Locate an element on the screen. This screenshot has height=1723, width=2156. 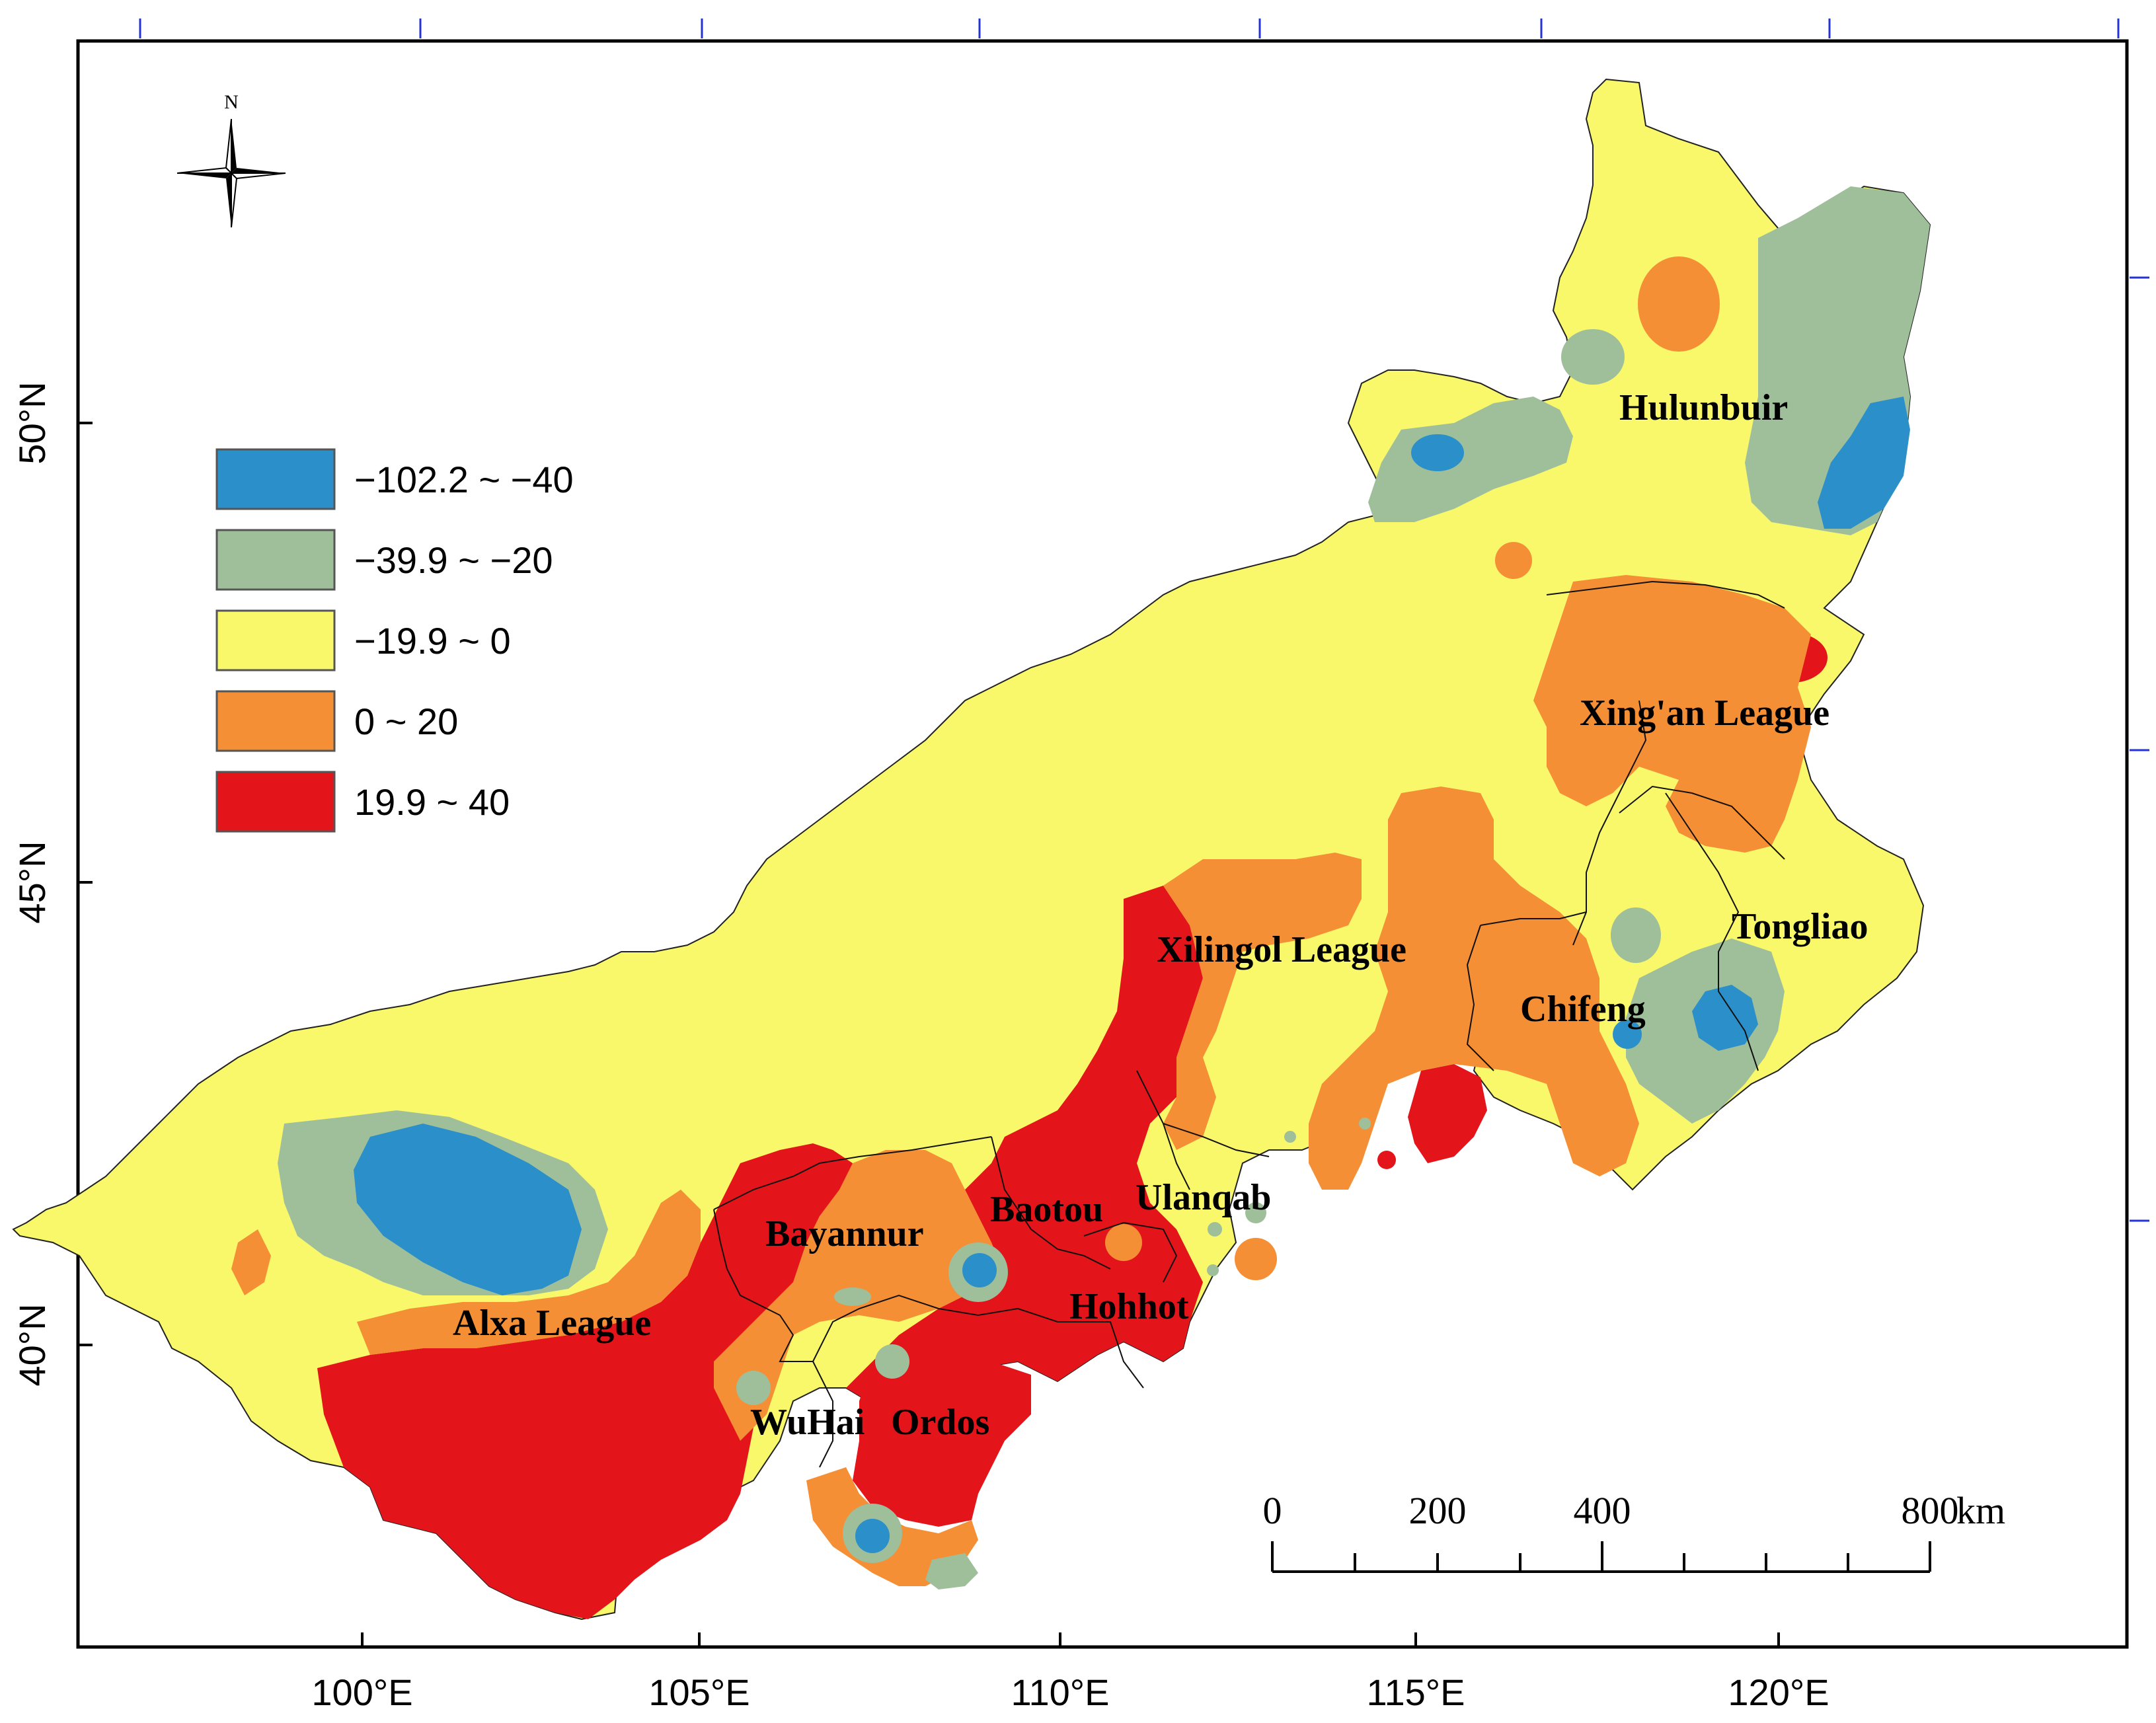
region-label-xingan: Xing'an League is located at coordinates (1704, 713).